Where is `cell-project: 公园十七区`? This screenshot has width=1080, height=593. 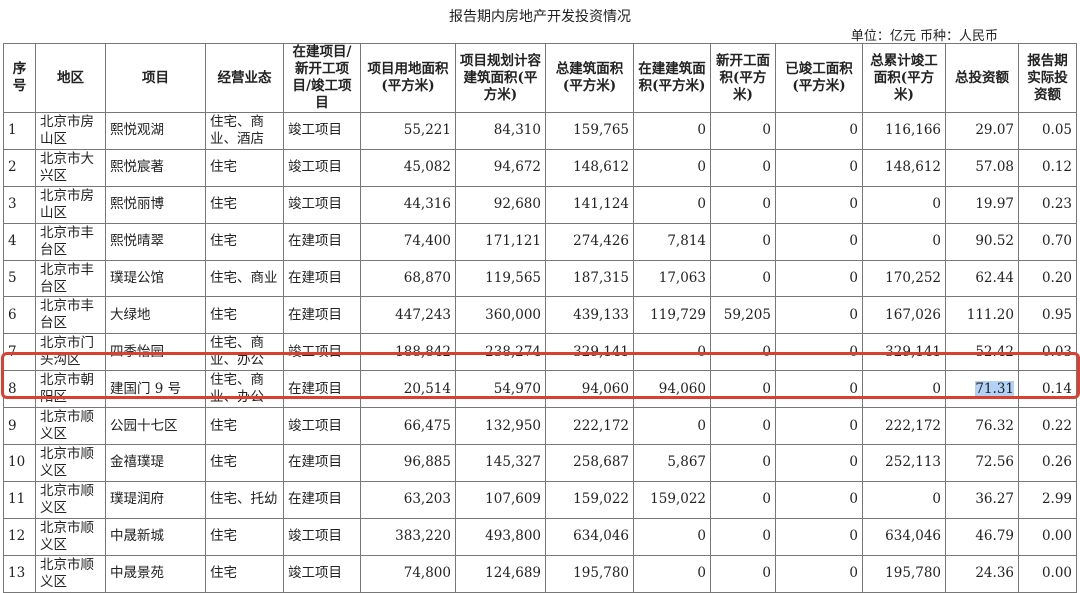
cell-project: 公园十七区 is located at coordinates (155, 426).